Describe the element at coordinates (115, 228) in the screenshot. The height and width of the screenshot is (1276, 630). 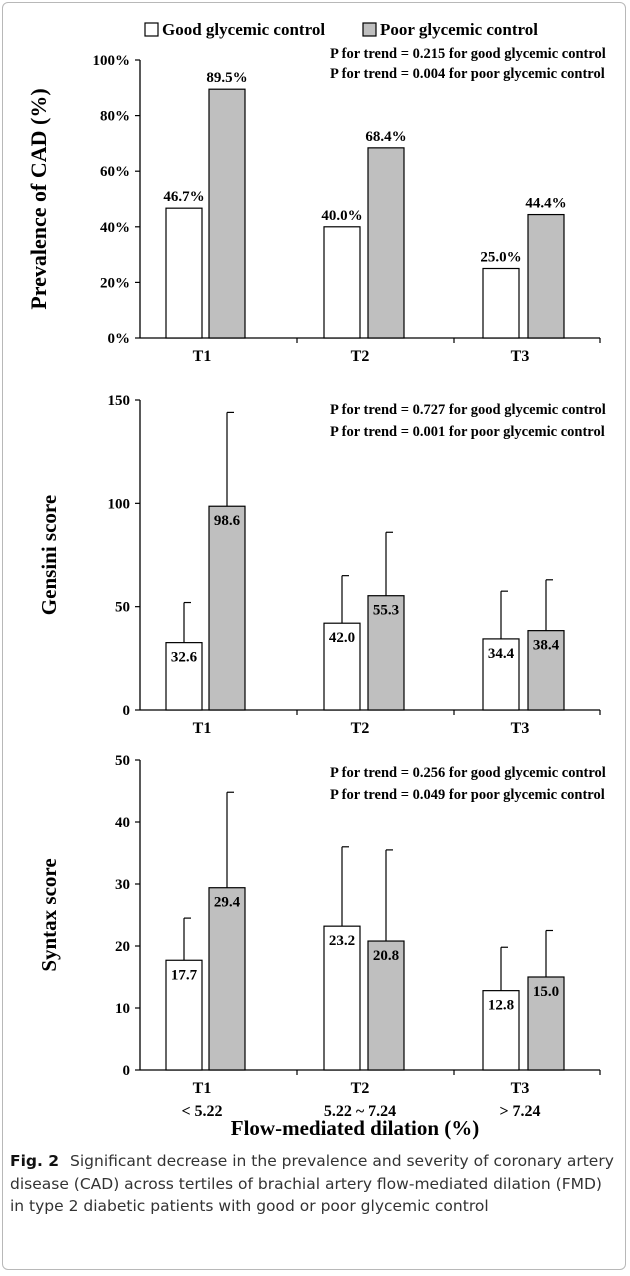
I see `y-tick-label: 40%` at that location.